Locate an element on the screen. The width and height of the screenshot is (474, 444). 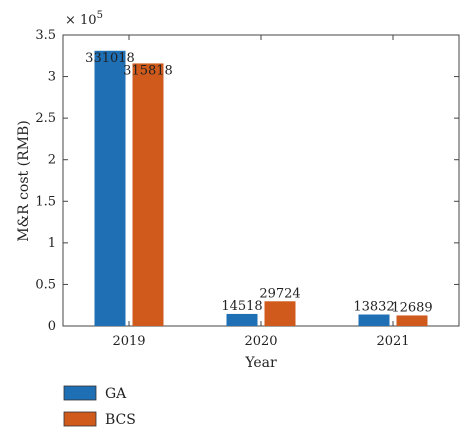
legend: GA BCS is located at coordinates (99, 406).